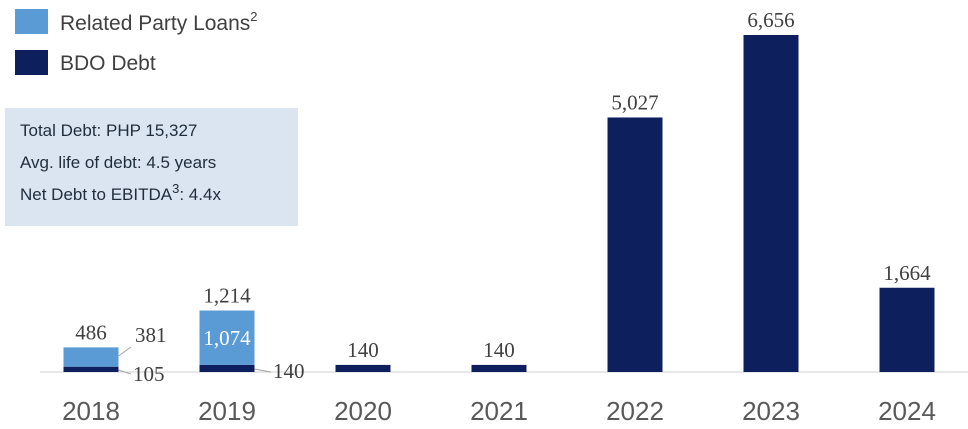 This screenshot has height=429, width=968. What do you see at coordinates (289, 371) in the screenshot?
I see `segment-label-bdo-2019: 140` at bounding box center [289, 371].